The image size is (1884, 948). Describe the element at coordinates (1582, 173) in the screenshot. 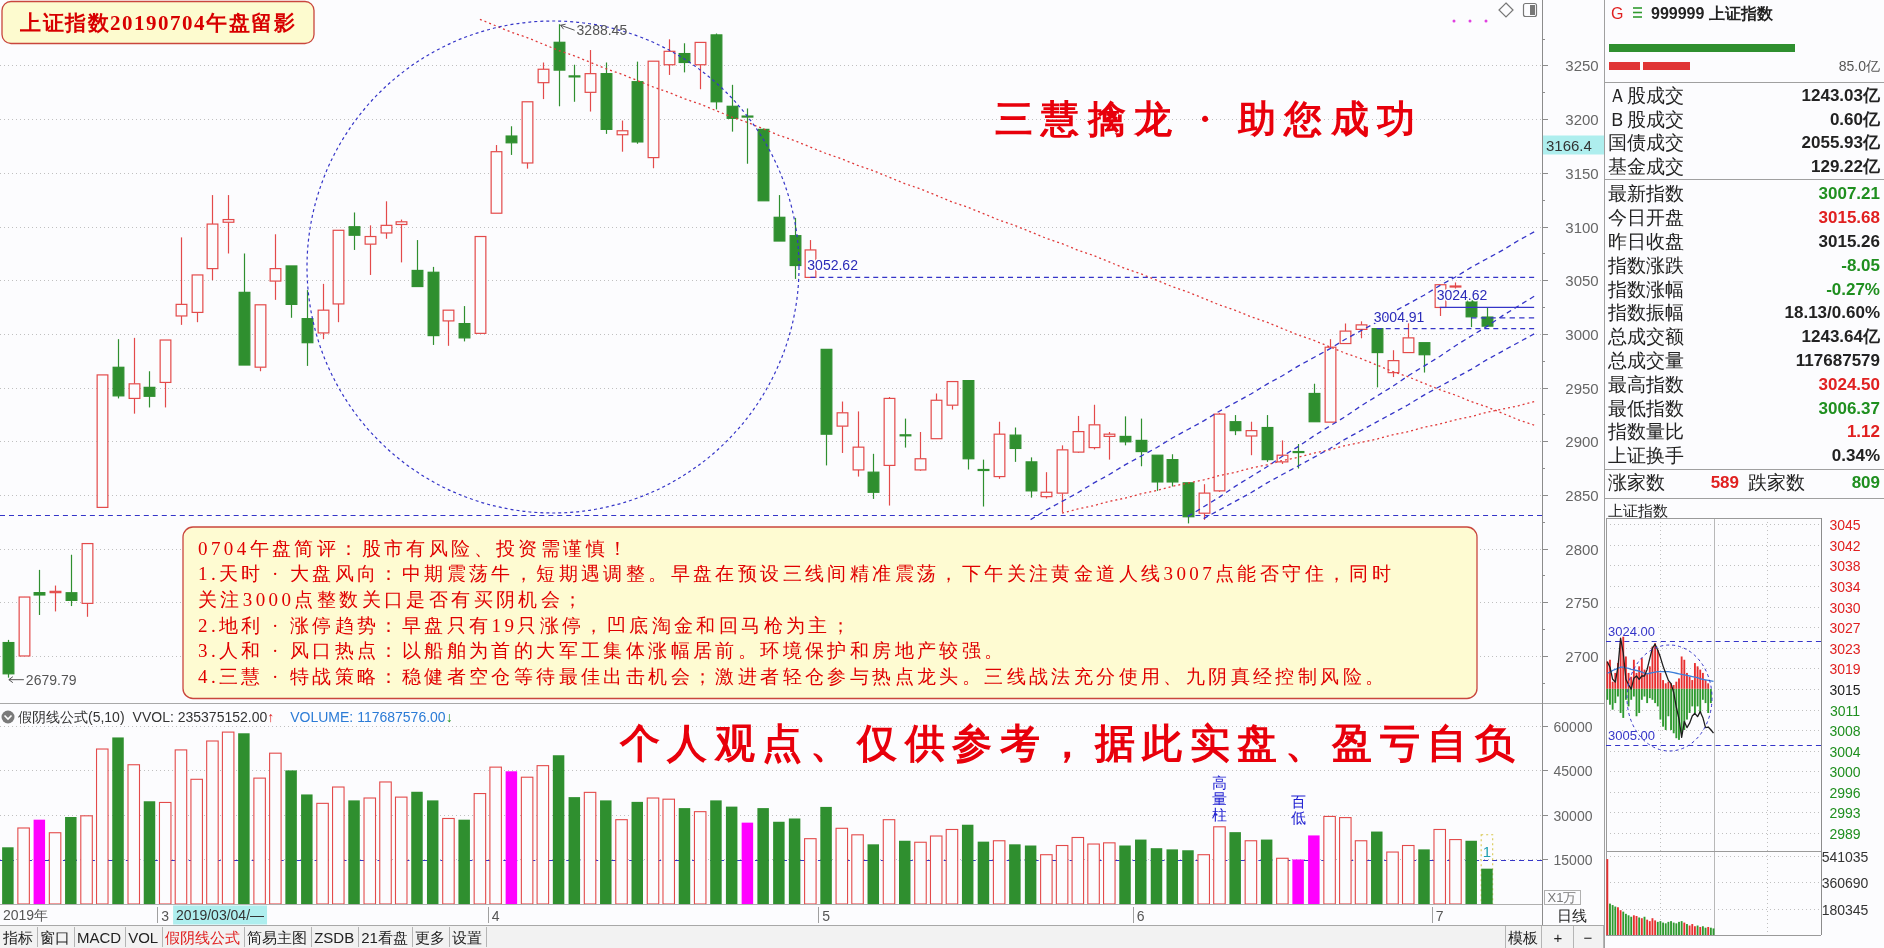

I see `y-tick-label: 3150` at that location.